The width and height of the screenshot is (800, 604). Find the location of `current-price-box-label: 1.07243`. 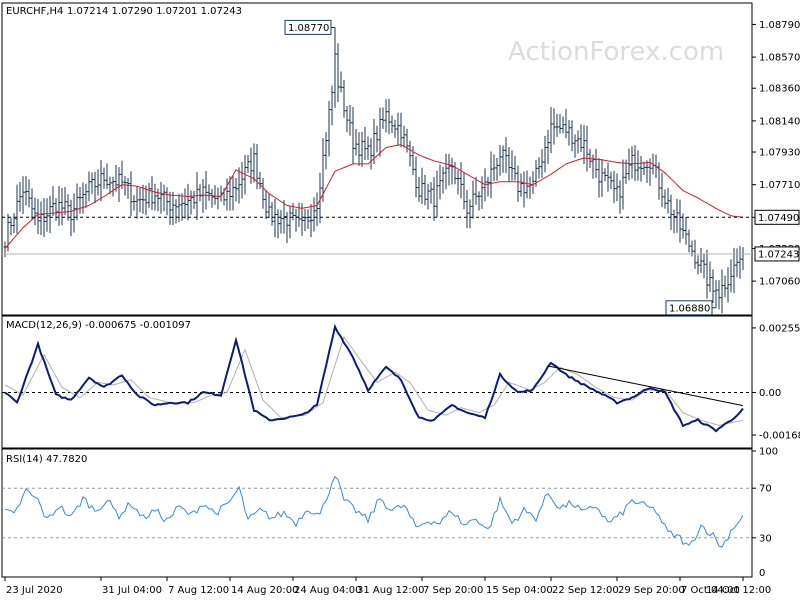

current-price-box-label: 1.07243 is located at coordinates (778, 254).